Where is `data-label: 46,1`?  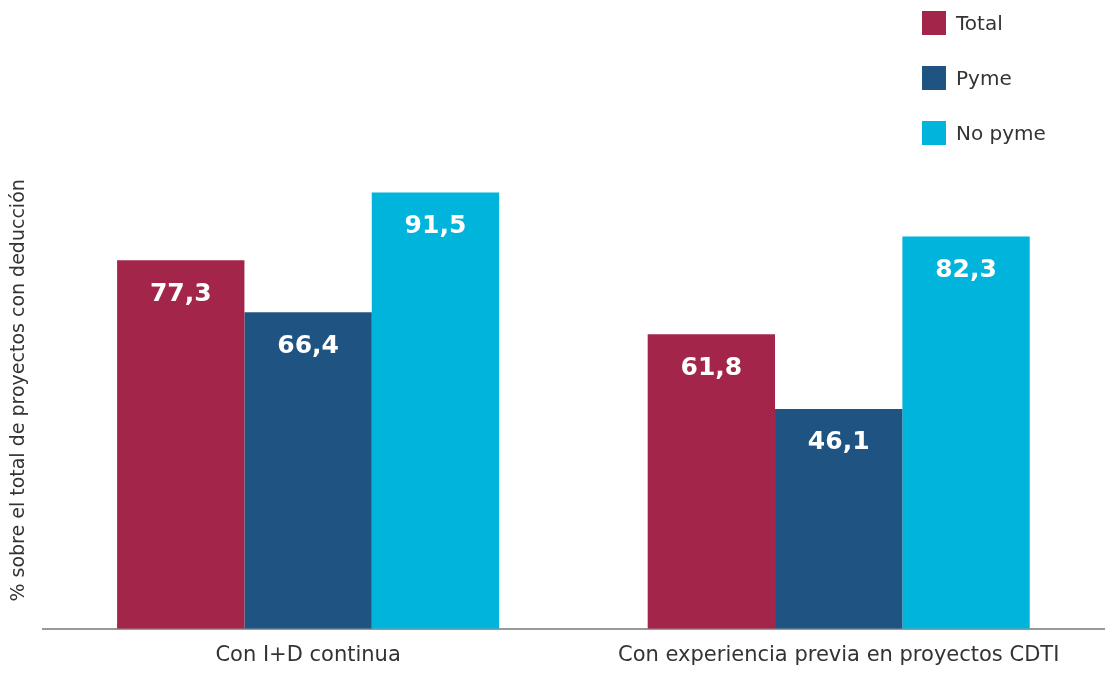 data-label: 46,1 is located at coordinates (838, 441).